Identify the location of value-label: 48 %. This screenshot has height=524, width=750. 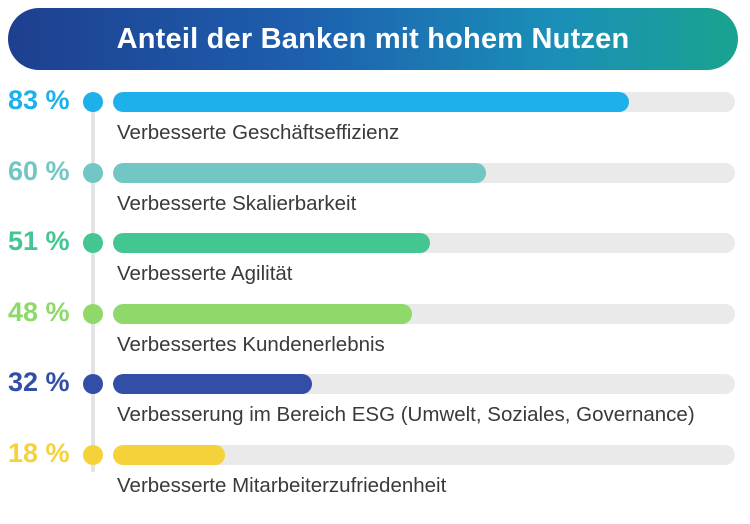
(39, 311).